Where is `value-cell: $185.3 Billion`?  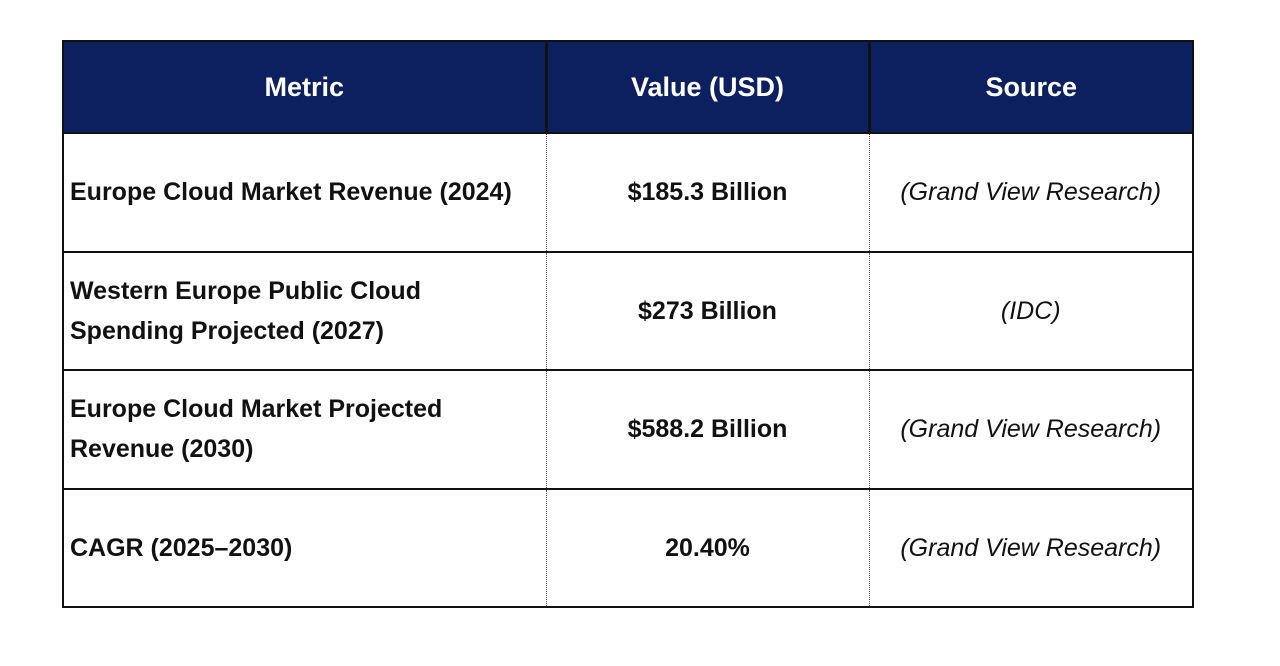 value-cell: $185.3 Billion is located at coordinates (707, 192).